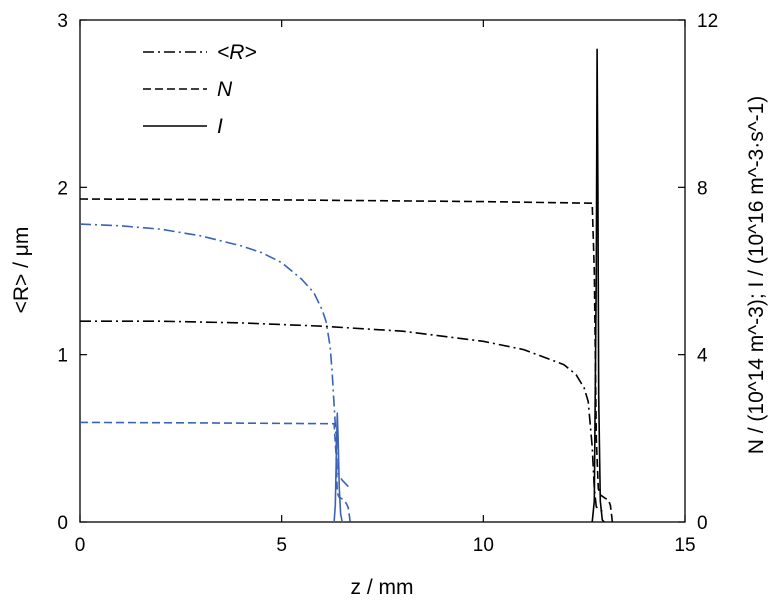  What do you see at coordinates (702, 523) in the screenshot?
I see `y-right-tick-label-0: 0` at bounding box center [702, 523].